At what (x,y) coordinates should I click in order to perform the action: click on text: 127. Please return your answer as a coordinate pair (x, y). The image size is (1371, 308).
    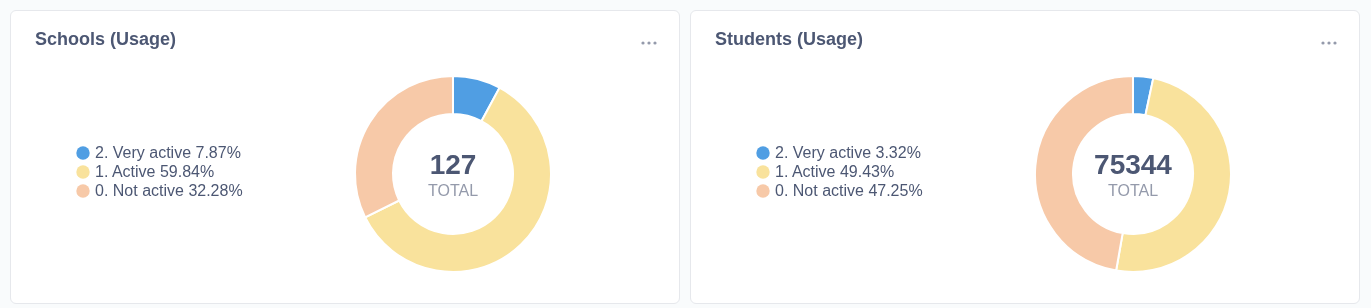
    Looking at the image, I should click on (453, 164).